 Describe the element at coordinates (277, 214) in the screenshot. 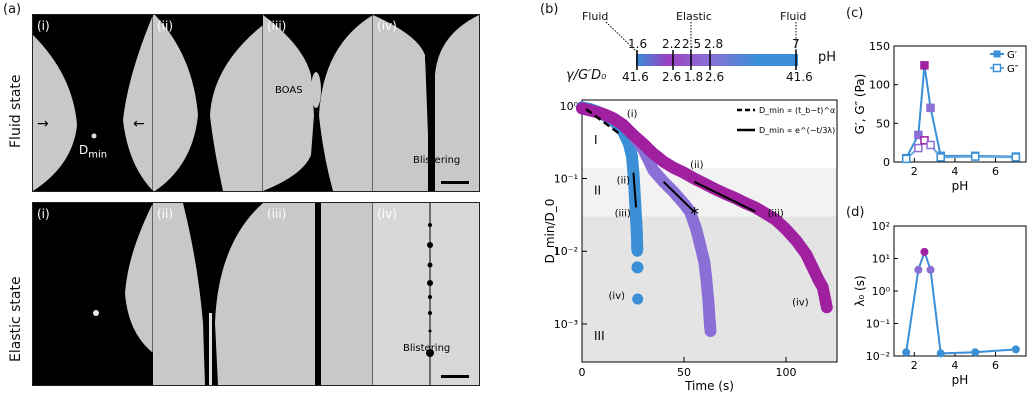

I see `elastic-frame-iii: (iii)` at that location.